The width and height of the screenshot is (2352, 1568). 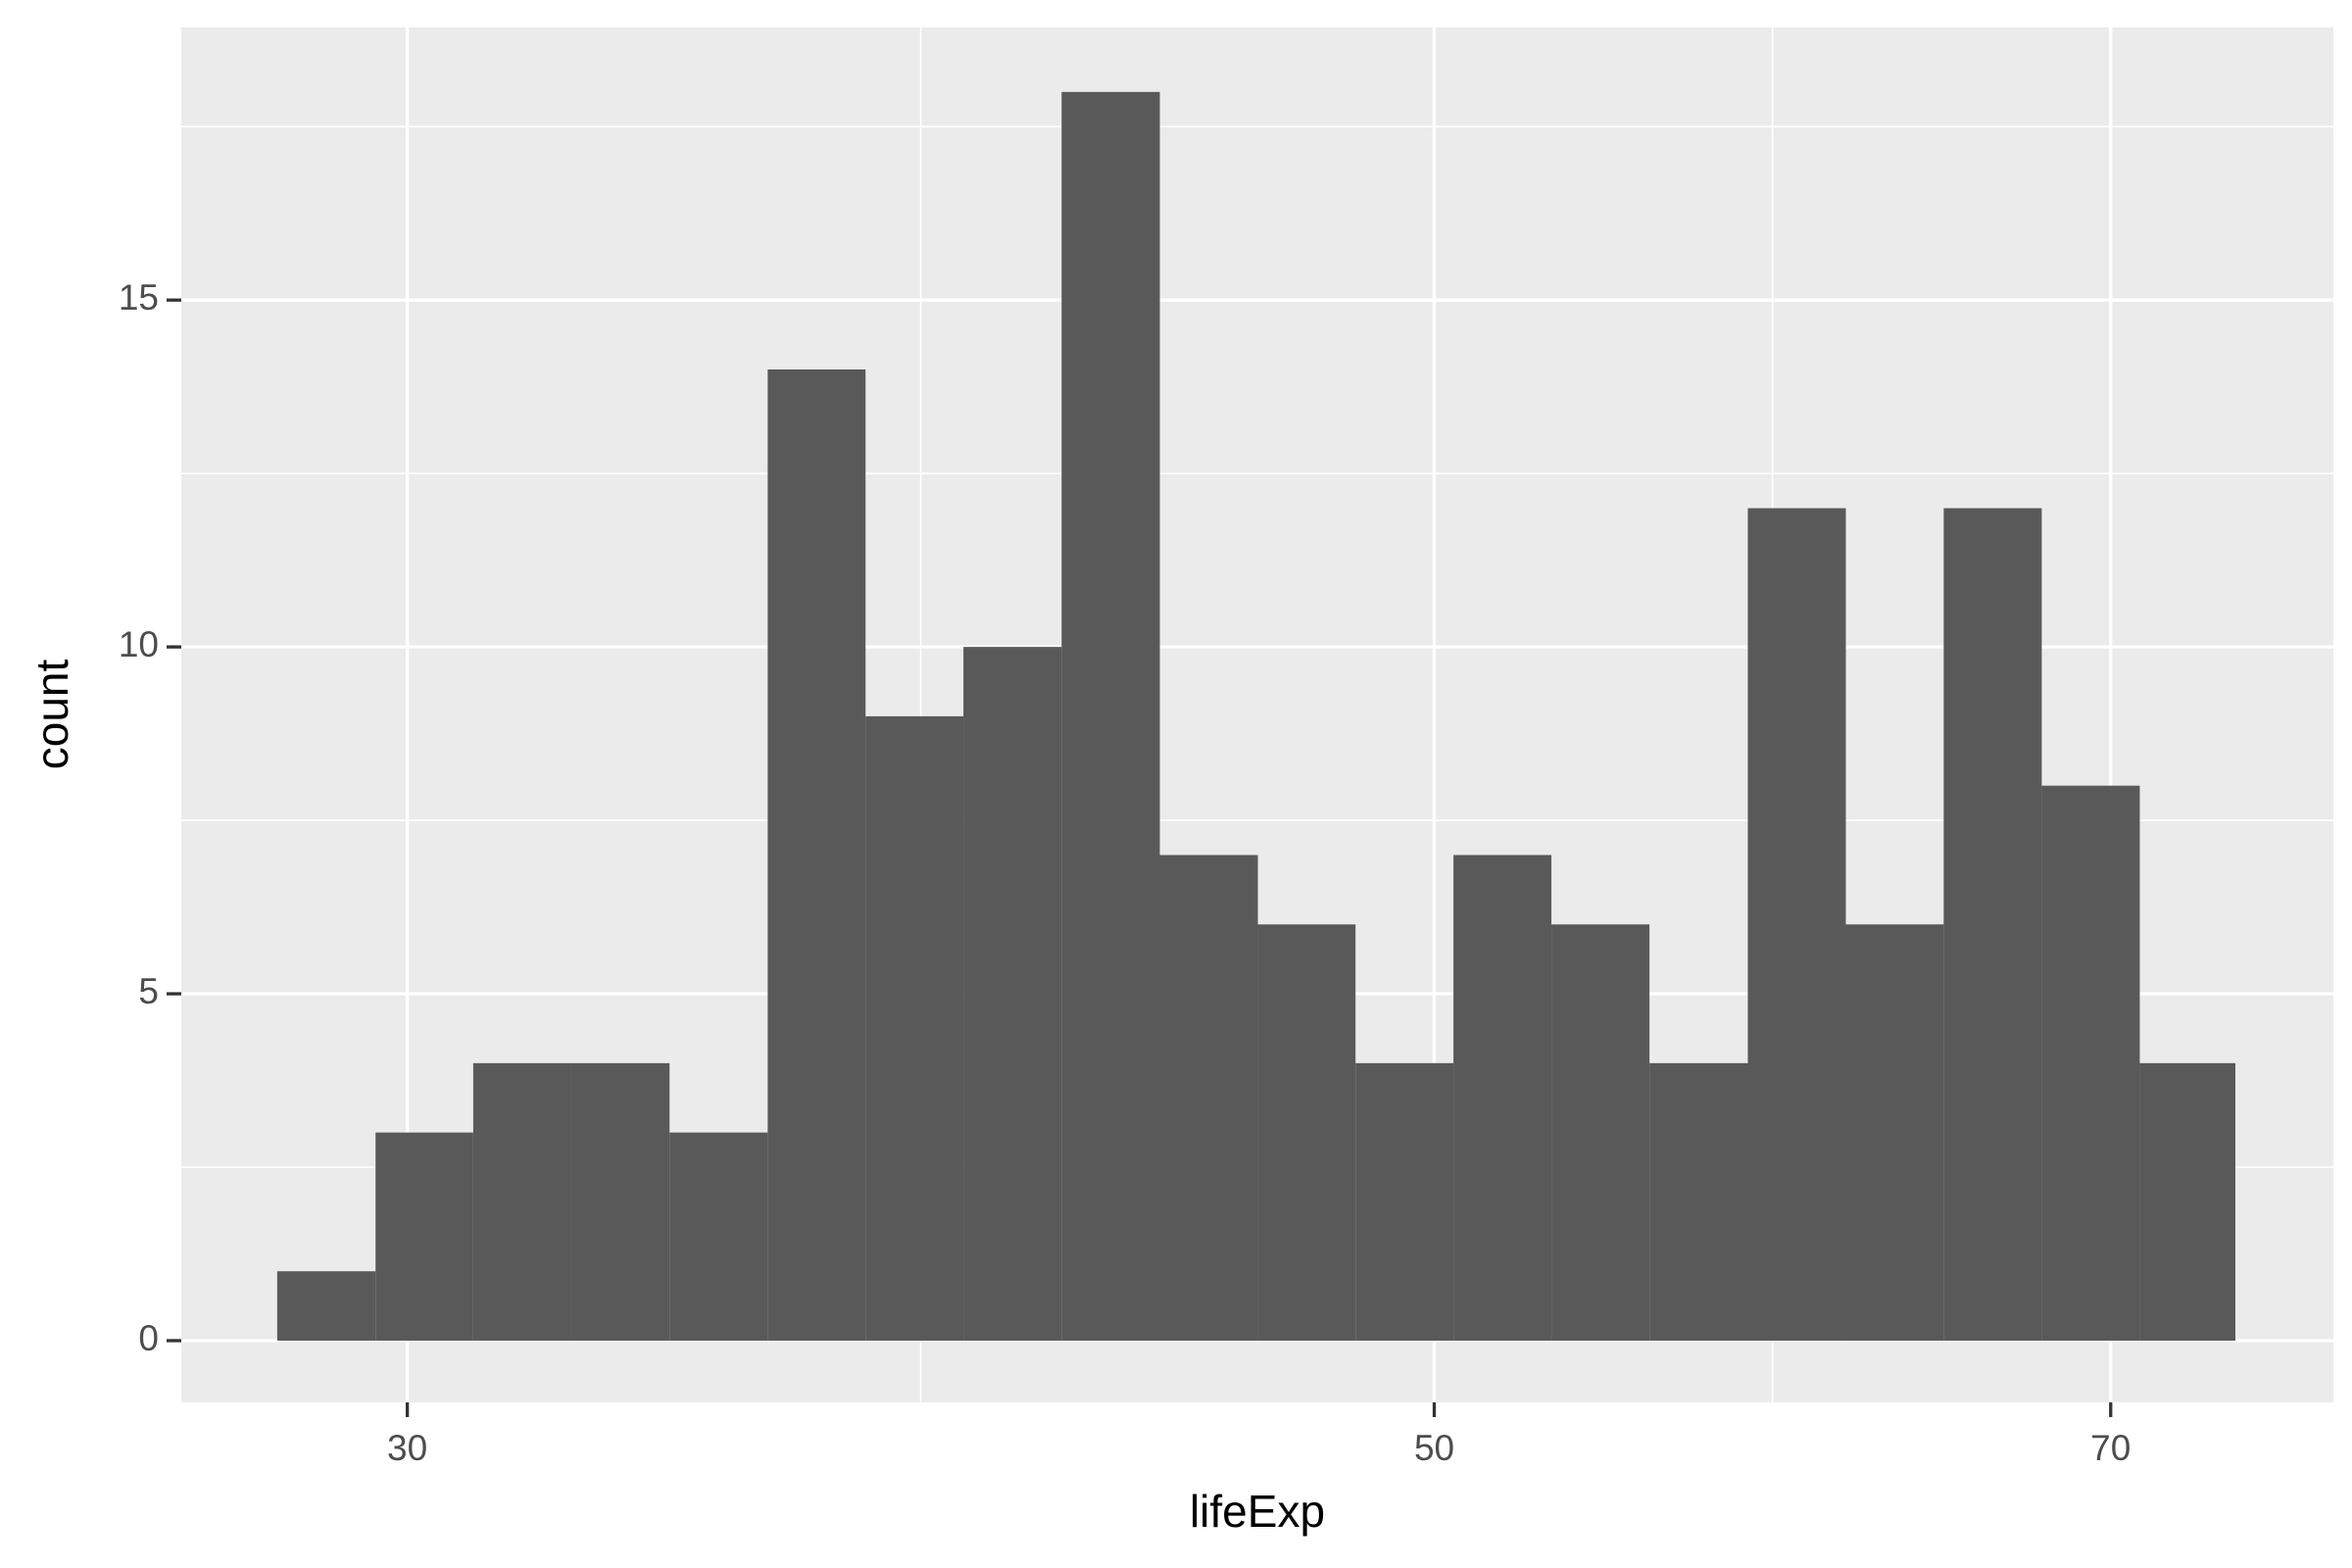 I want to click on y-tick-label: 0, so click(x=148, y=1338).